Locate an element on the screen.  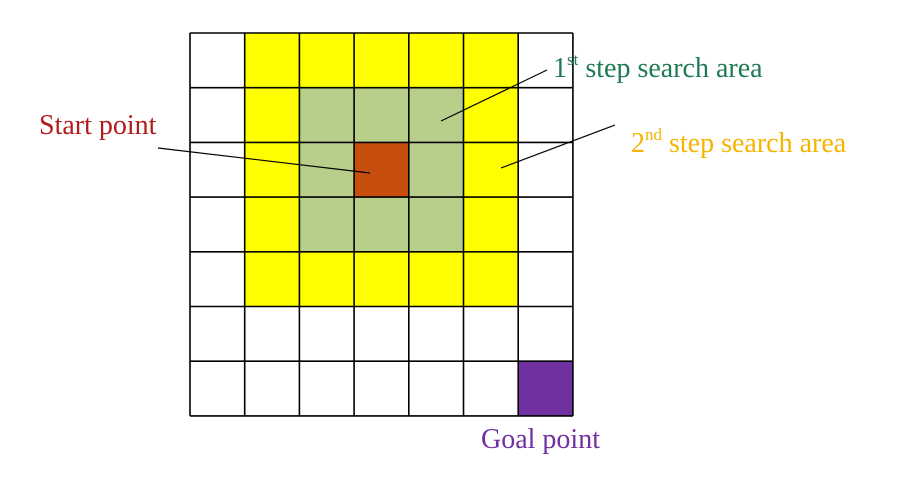
start-point-pointer-line is located at coordinates (264, 160).